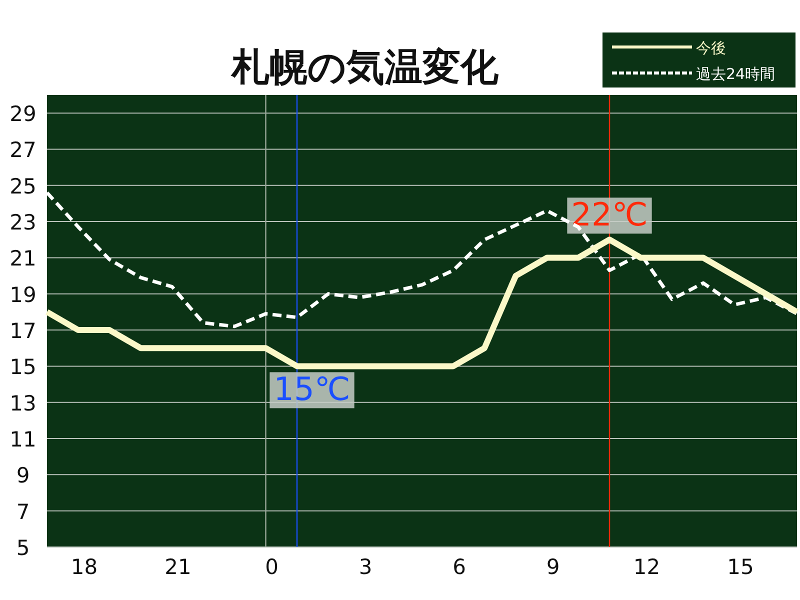 The image size is (800, 600). Describe the element at coordinates (23, 512) in the screenshot. I see `y-tick-label: 7` at that location.